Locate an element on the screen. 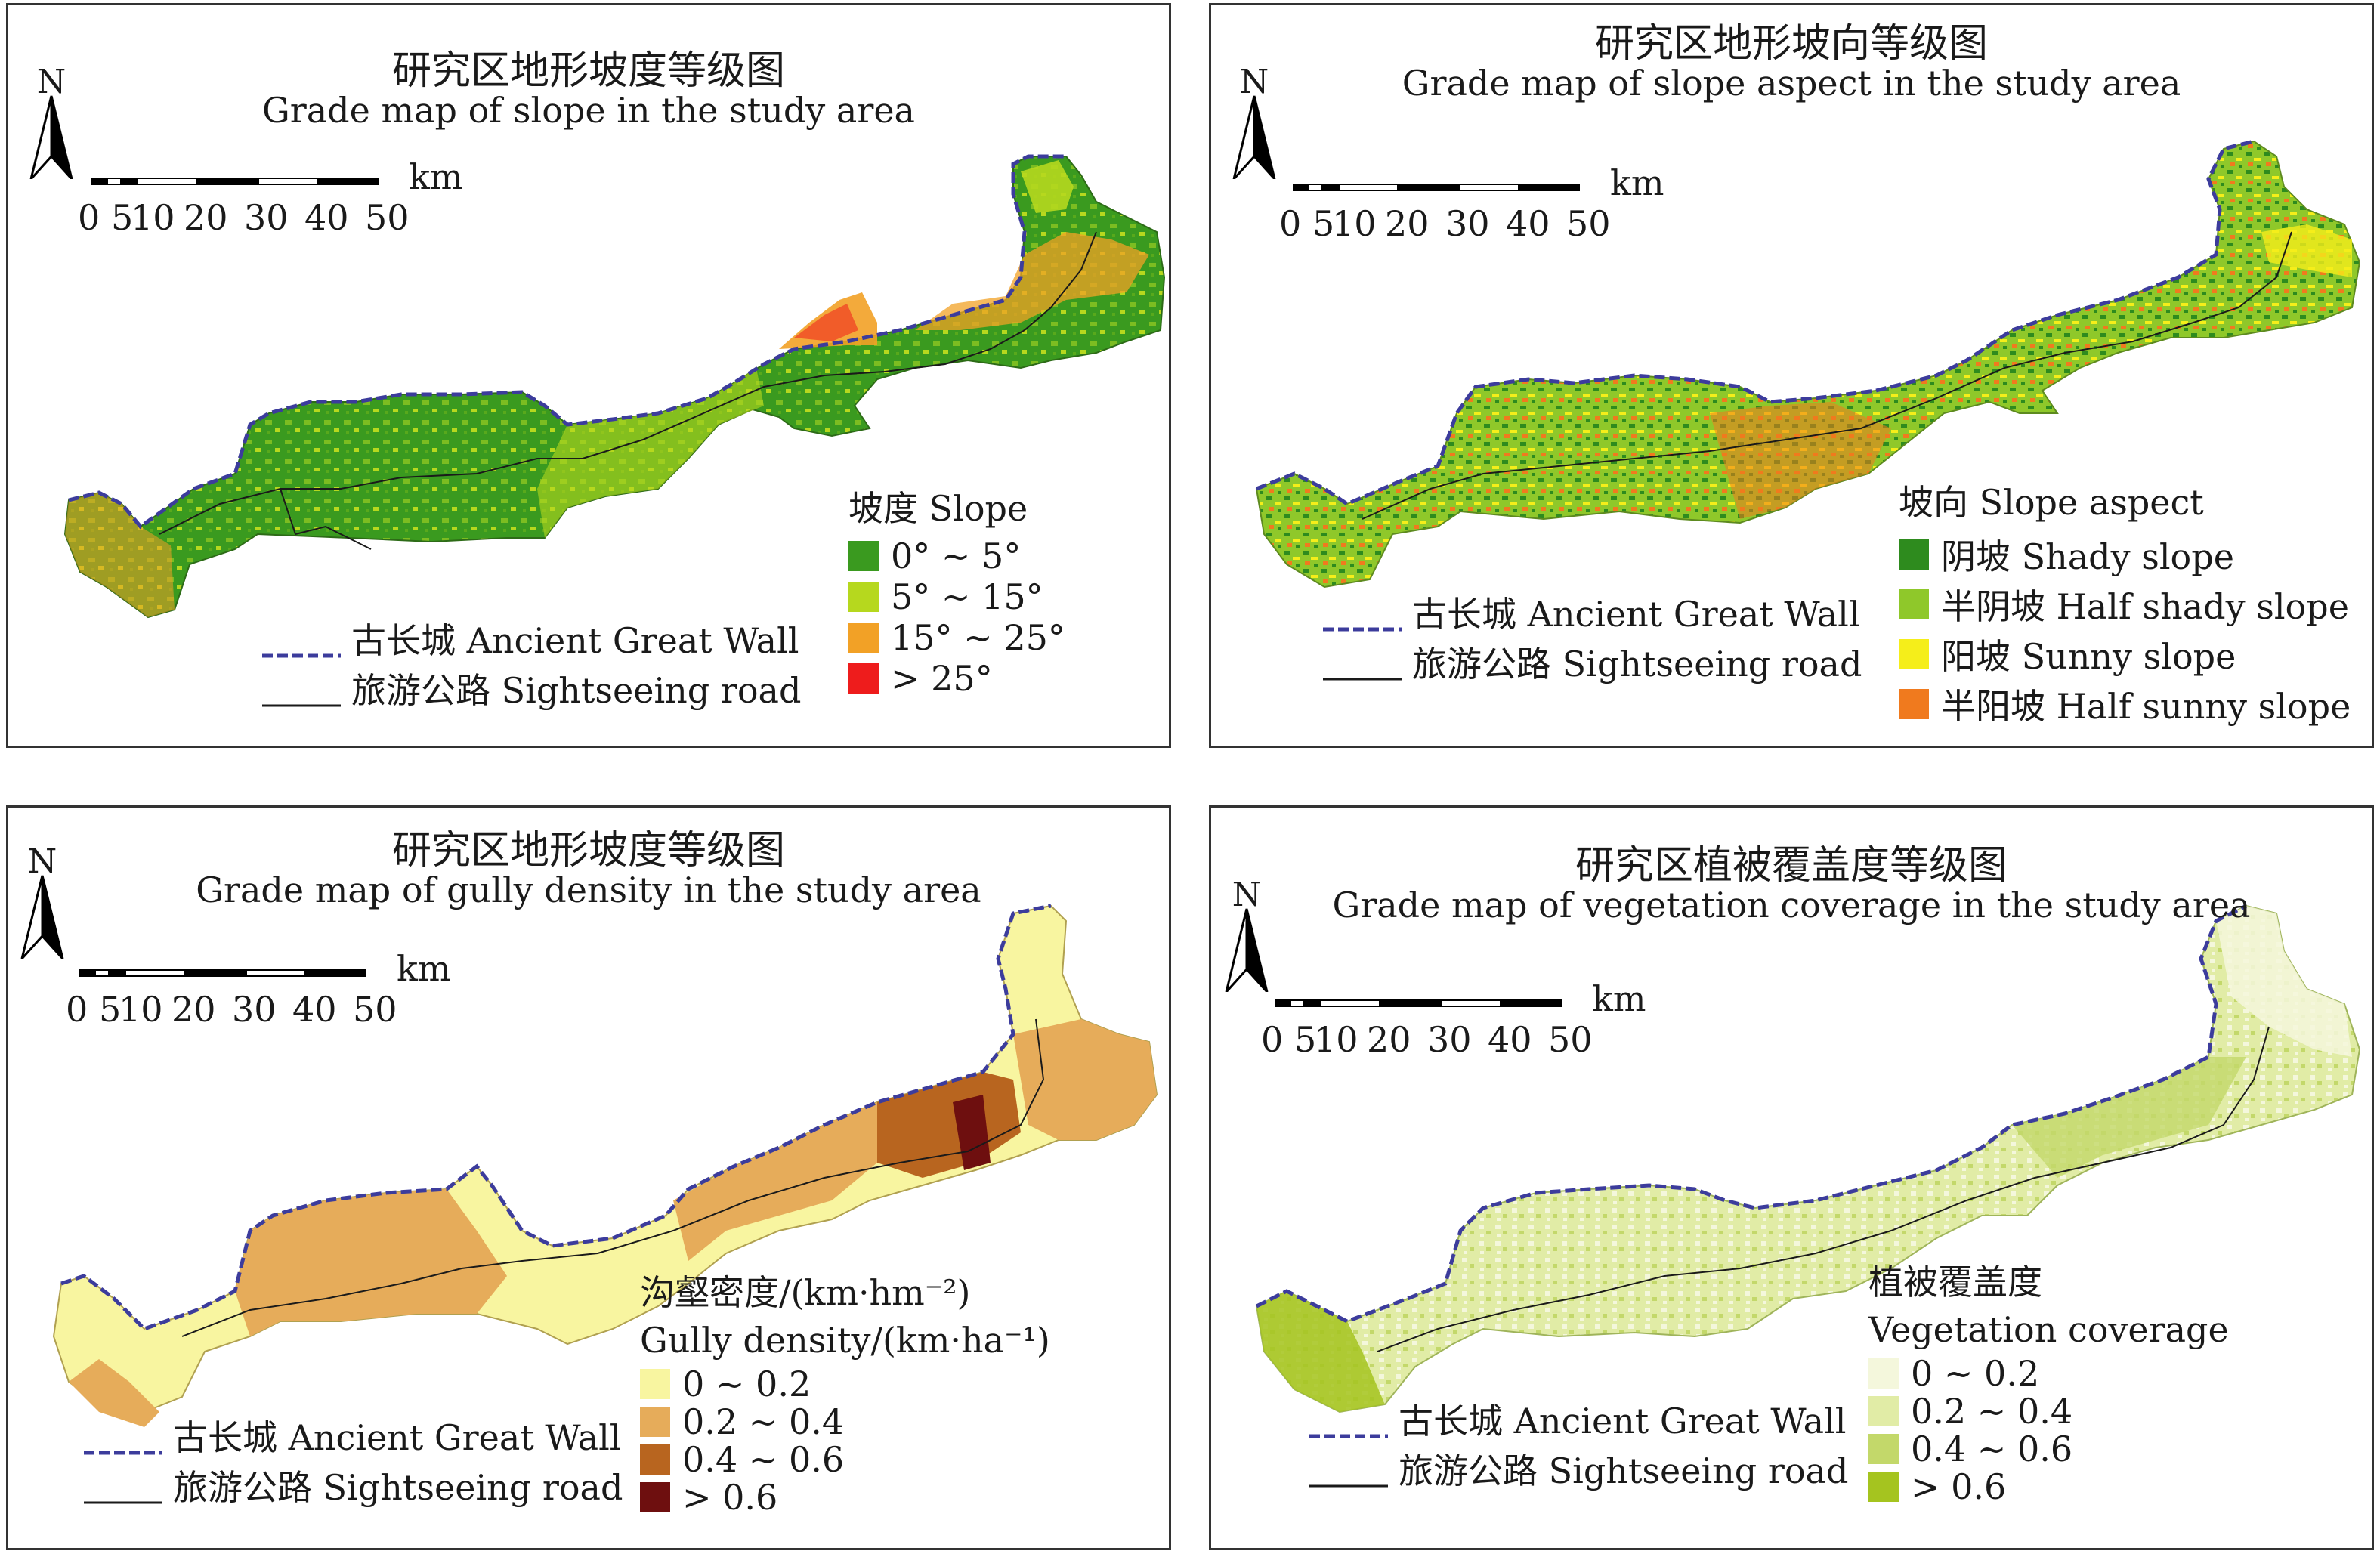 Image resolution: width=2380 pixels, height=1554 pixels. legend-label: 0.2 ~ 0.4 is located at coordinates (1992, 1411).